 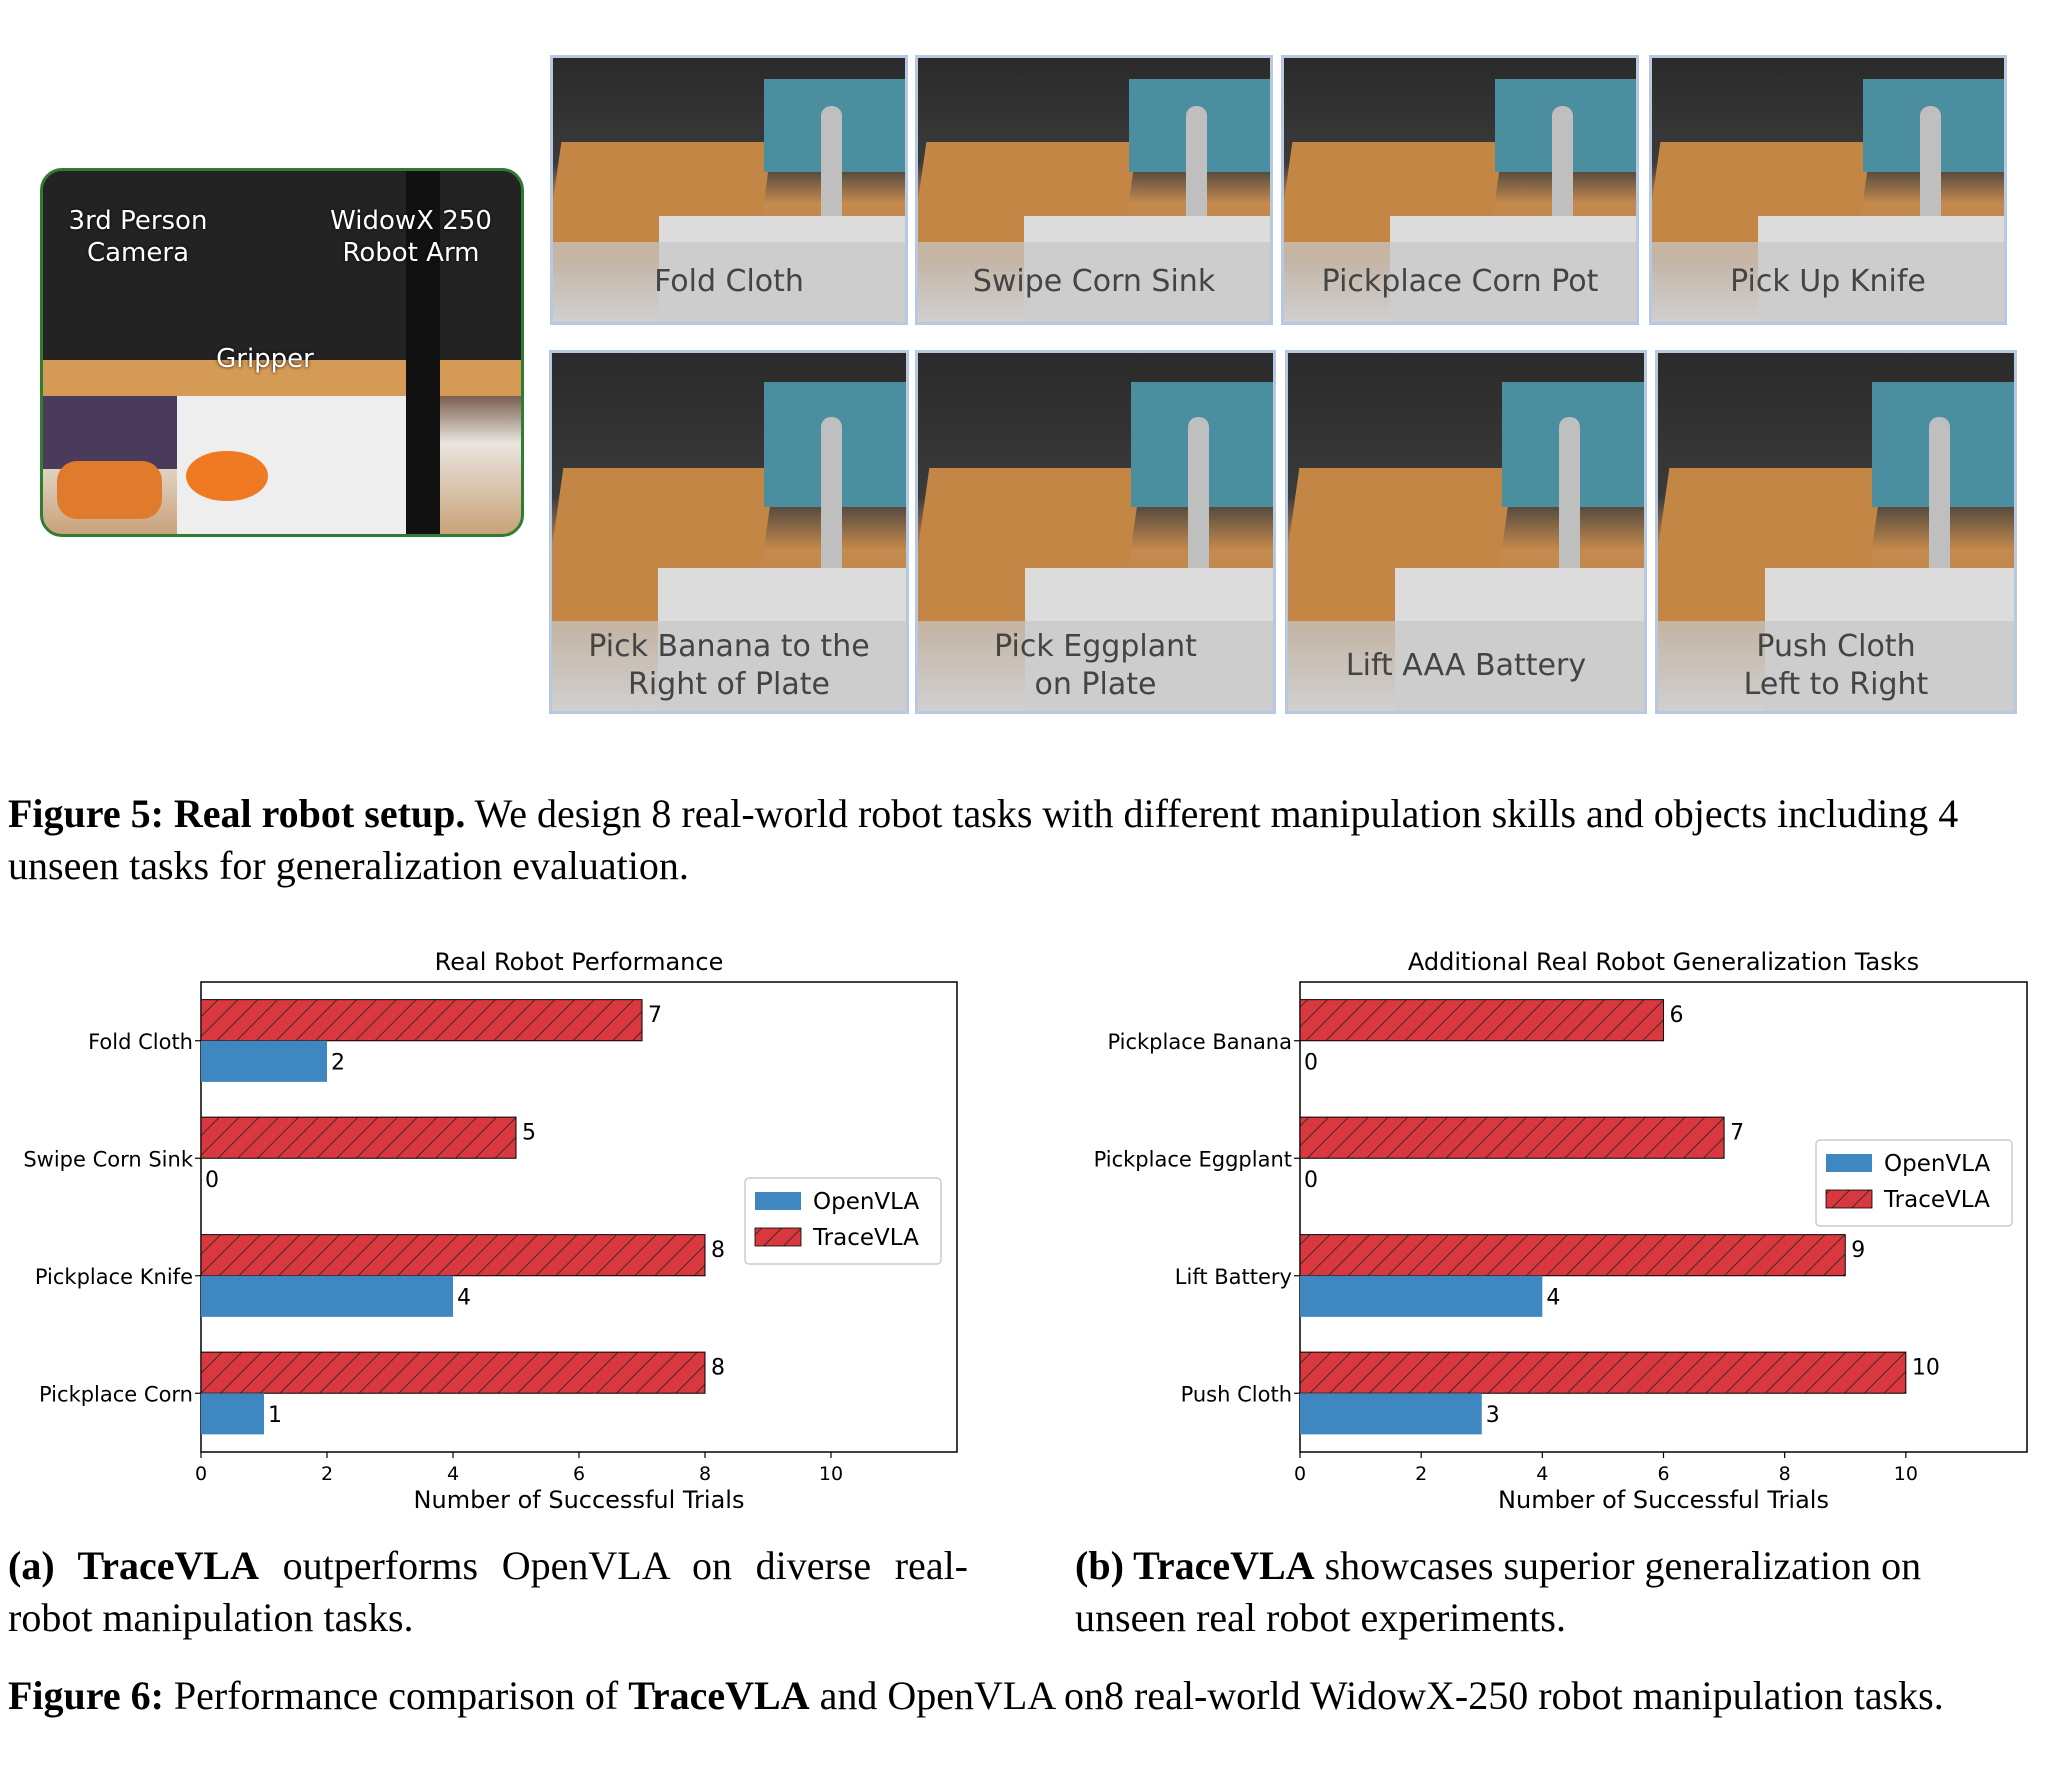 I want to click on camera-label: 3rd Person Camera, so click(x=138, y=237).